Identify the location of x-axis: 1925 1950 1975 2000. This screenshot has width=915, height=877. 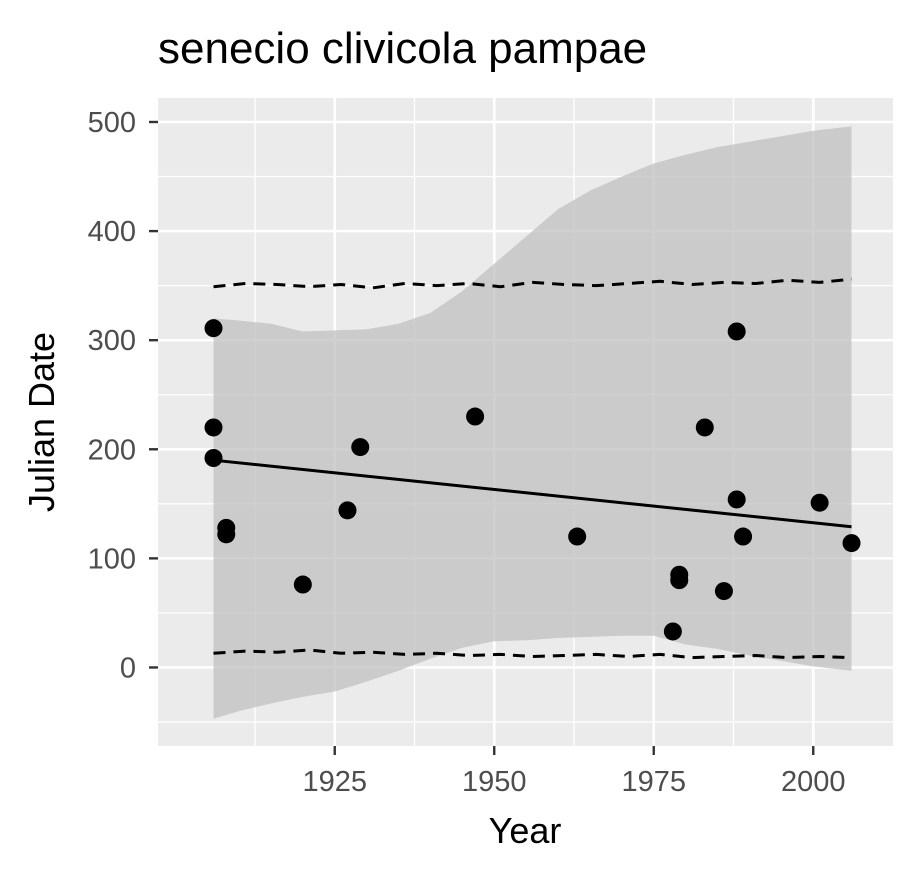
(574, 772).